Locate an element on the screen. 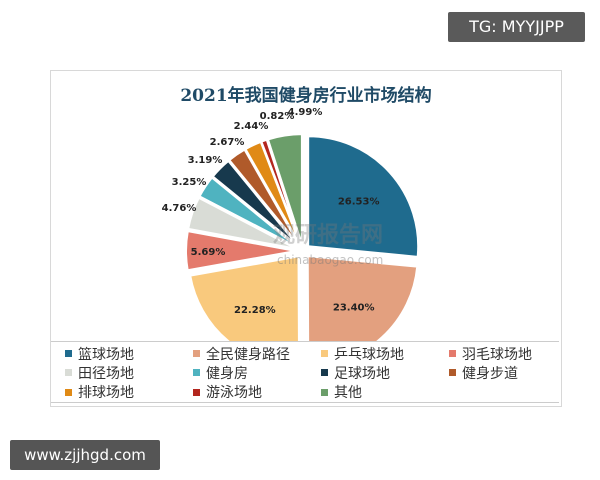 The width and height of the screenshot is (600, 480). legend-item: 全民健身路径 is located at coordinates (257, 353).